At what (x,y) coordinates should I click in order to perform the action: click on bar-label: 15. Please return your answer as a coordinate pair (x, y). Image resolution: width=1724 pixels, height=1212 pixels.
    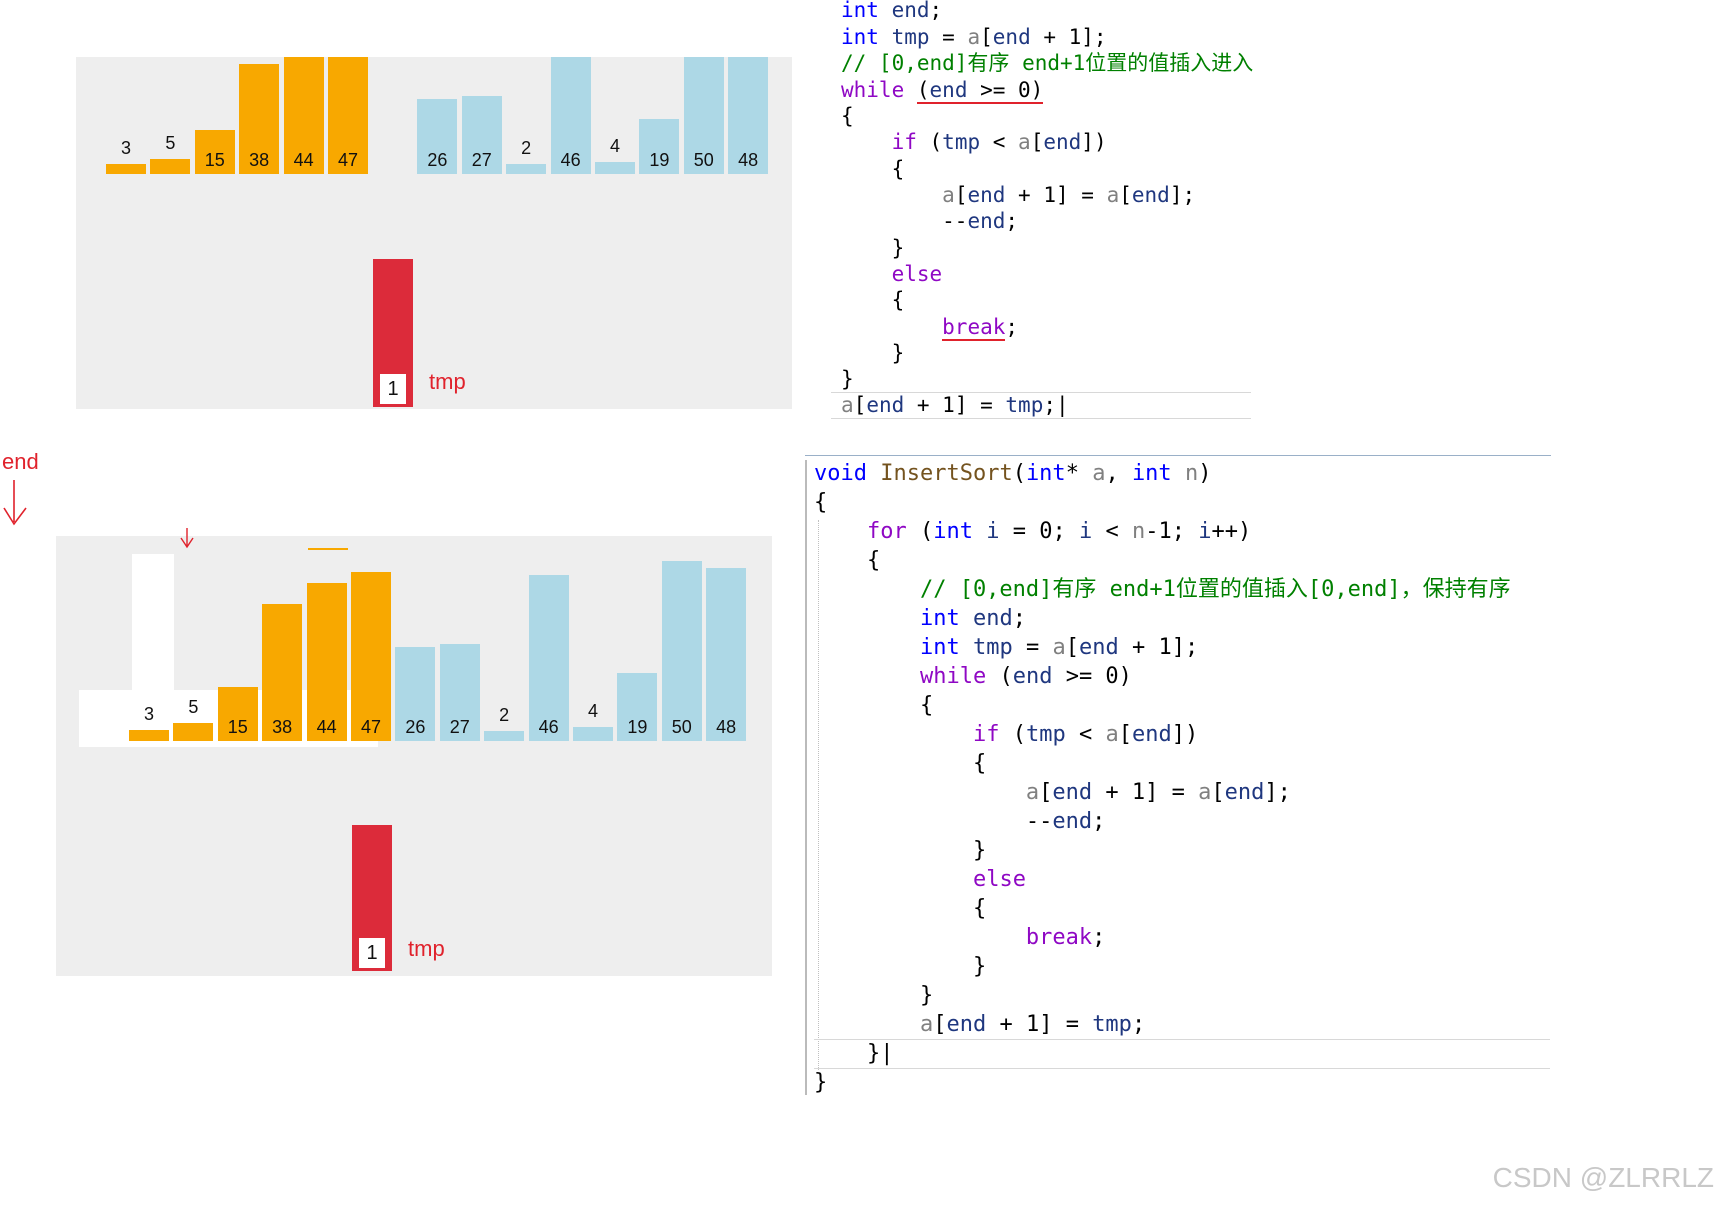
    Looking at the image, I should click on (214, 160).